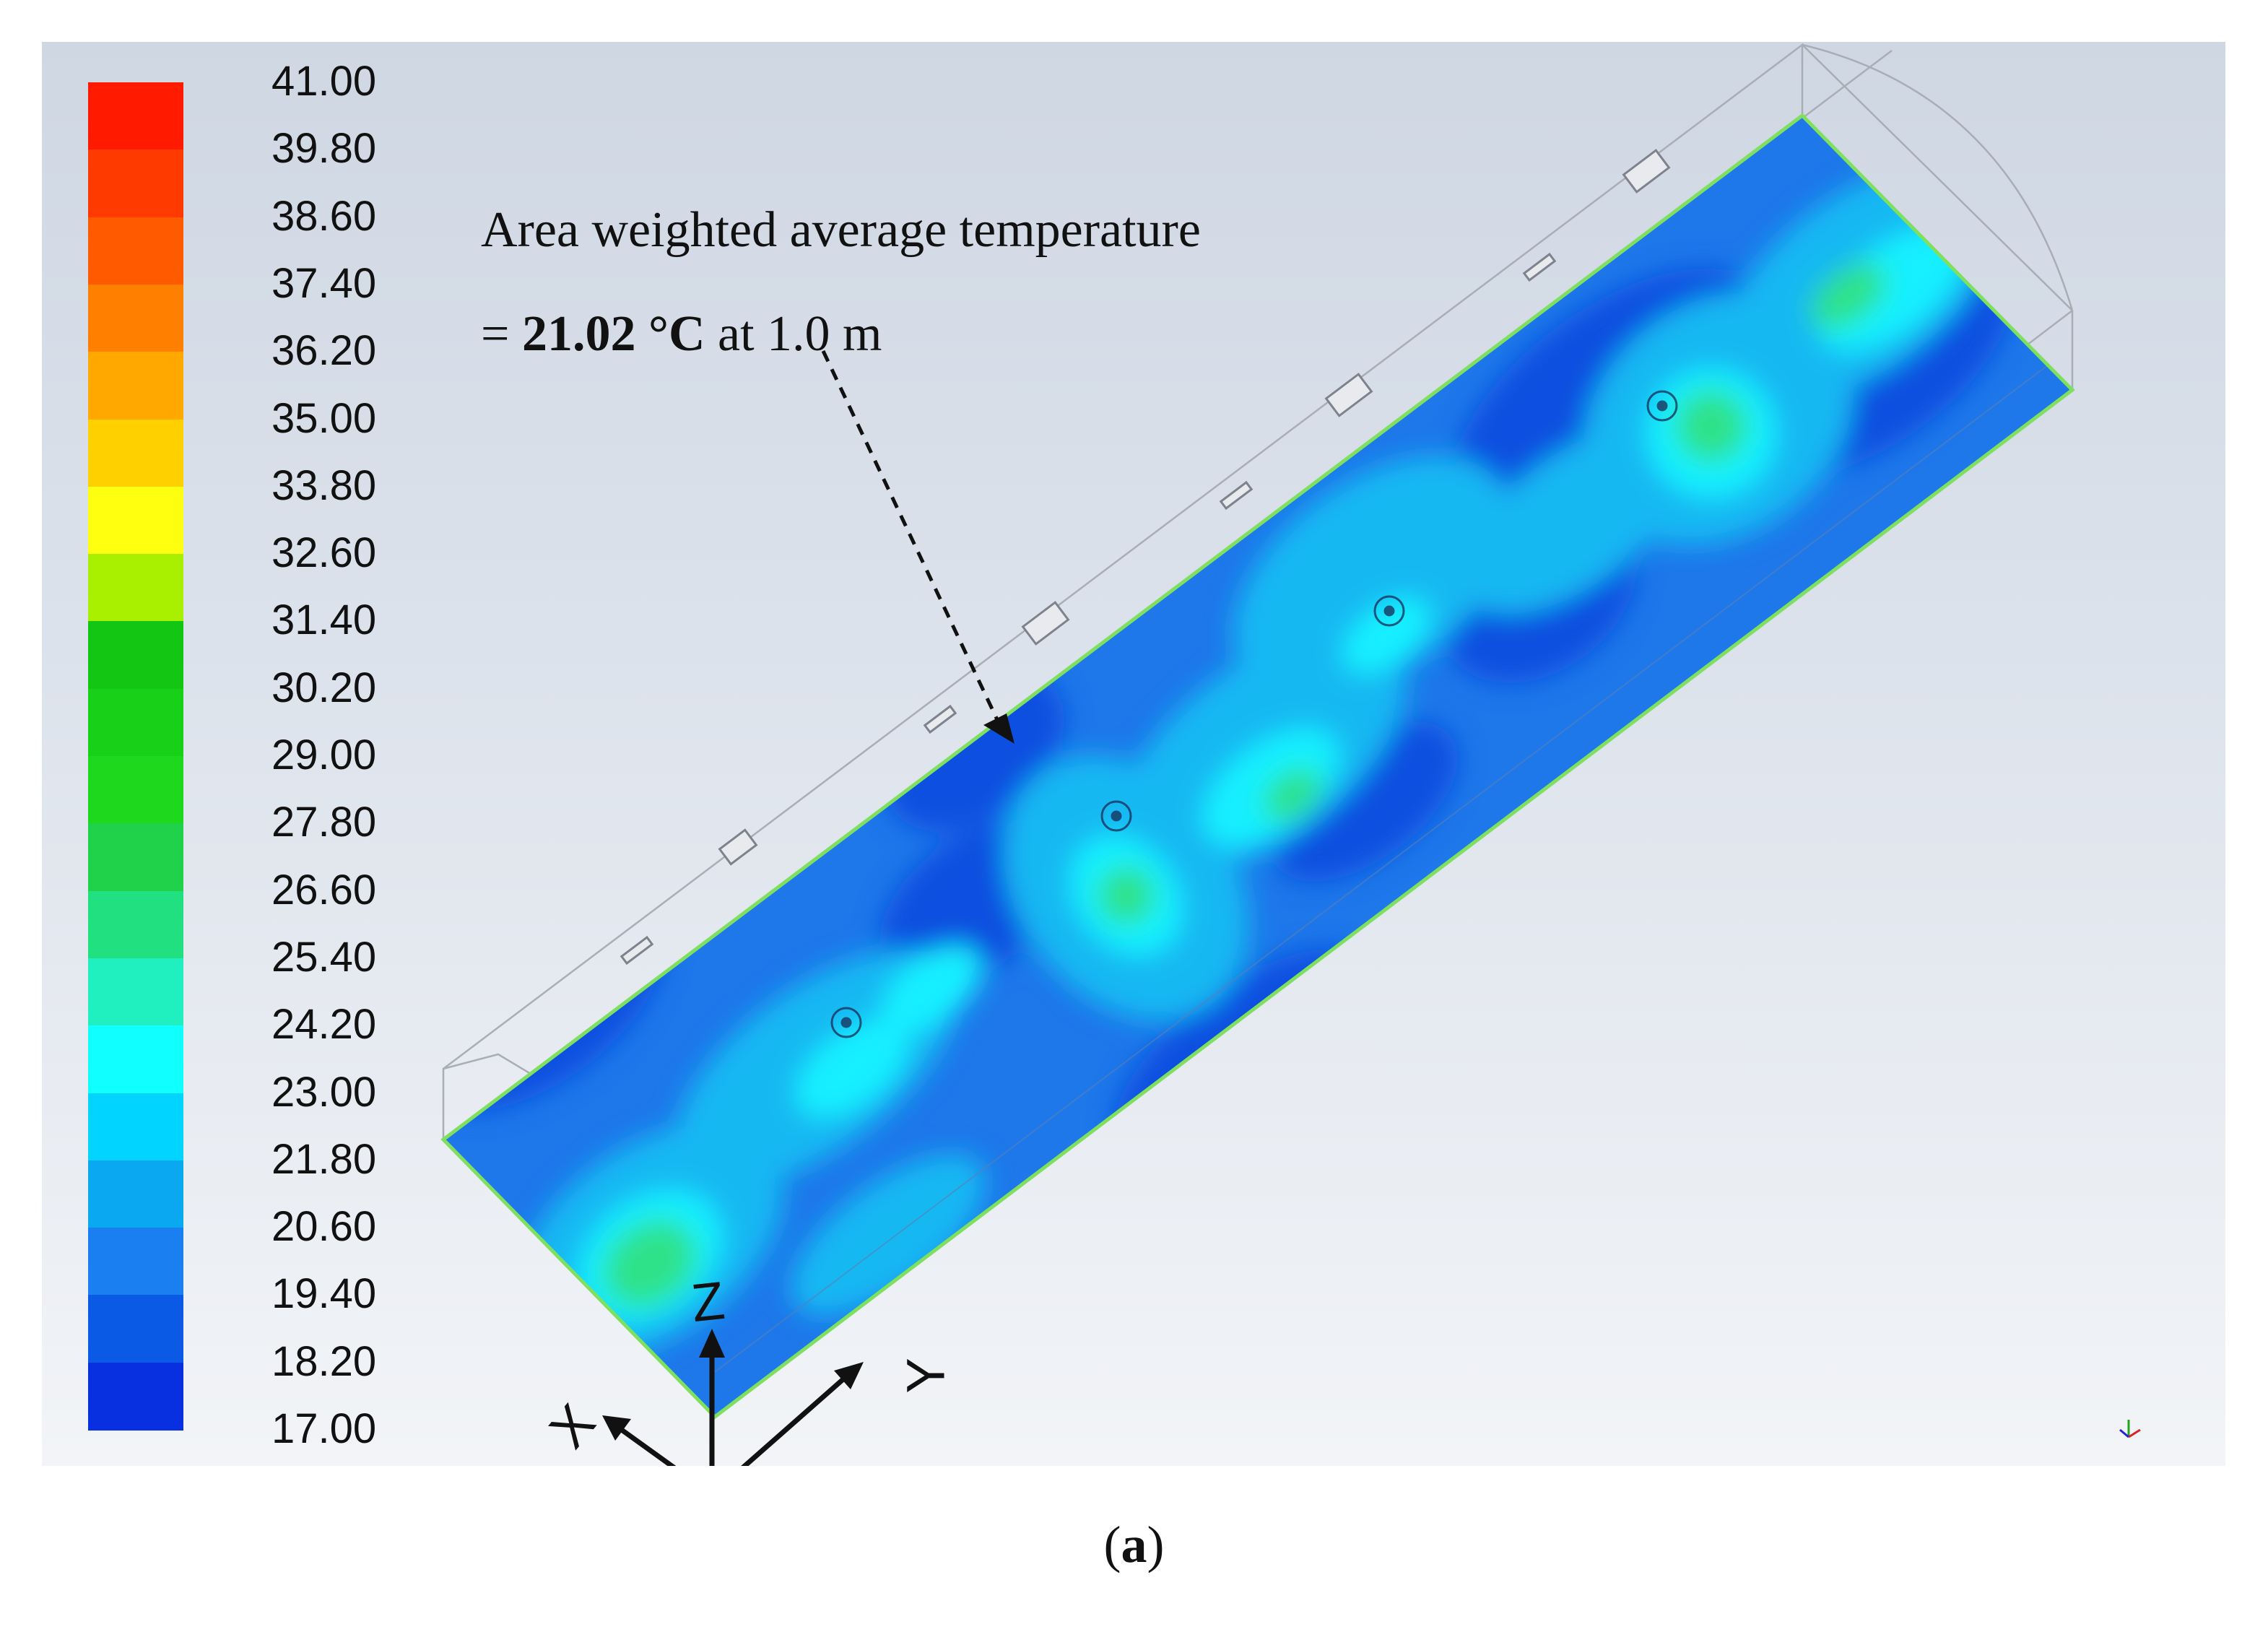  I want to click on legend-color-bar, so click(135, 756).